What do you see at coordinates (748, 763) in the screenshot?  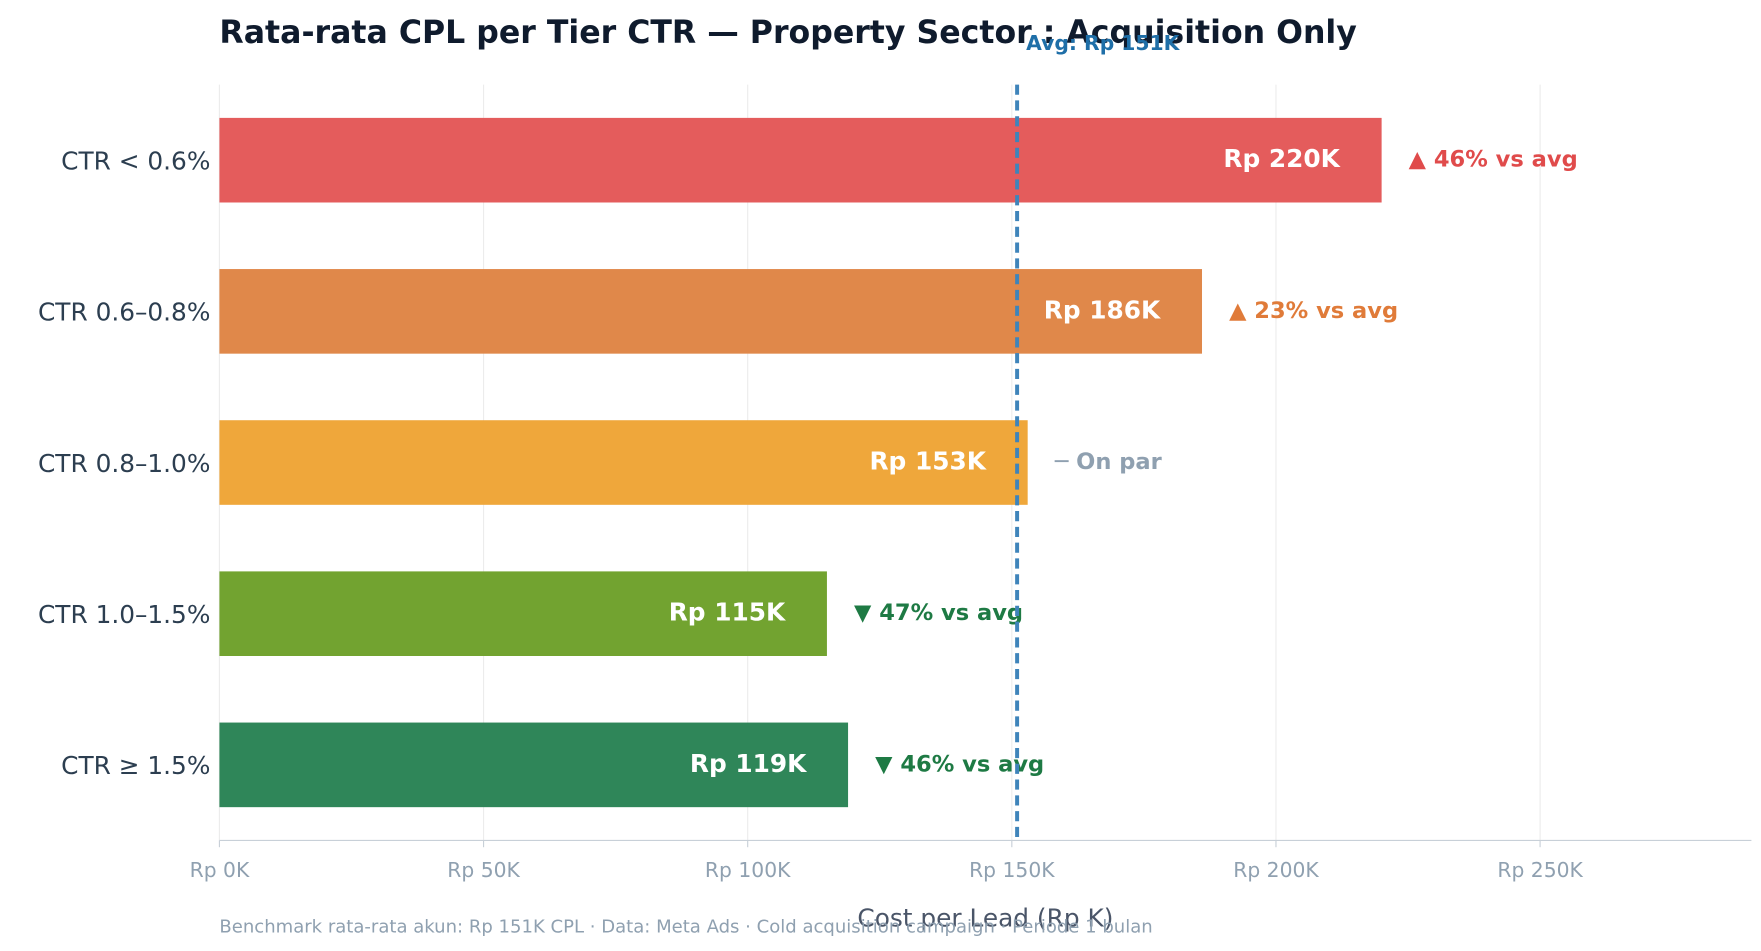 I see `value-label: Rp 119K` at bounding box center [748, 763].